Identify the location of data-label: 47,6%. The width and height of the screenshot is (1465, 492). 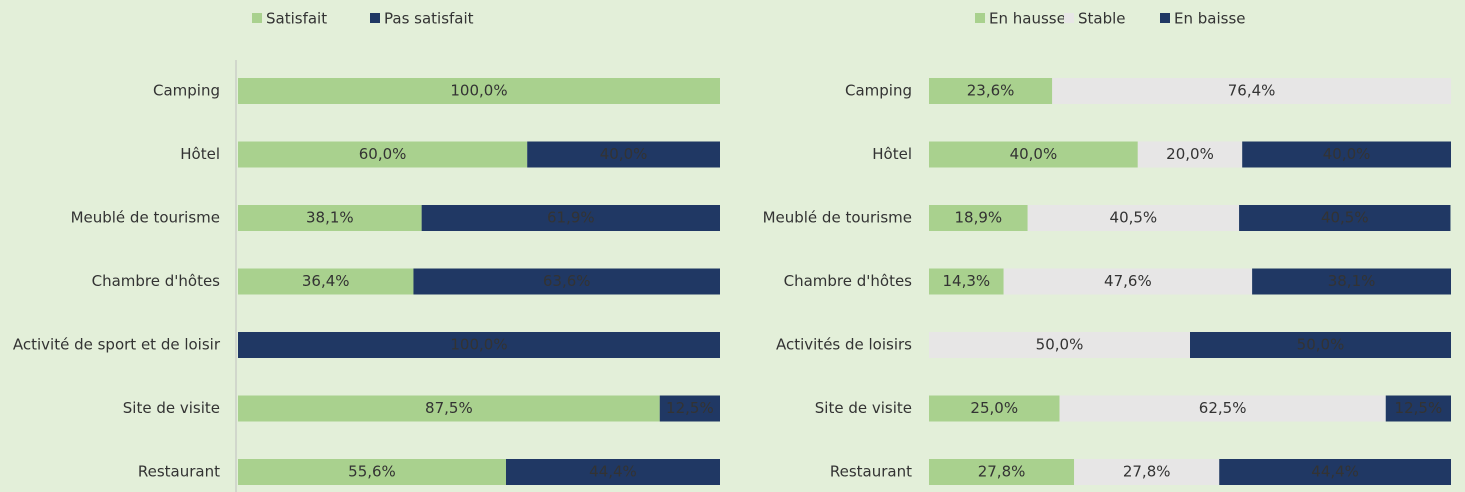
(1128, 281).